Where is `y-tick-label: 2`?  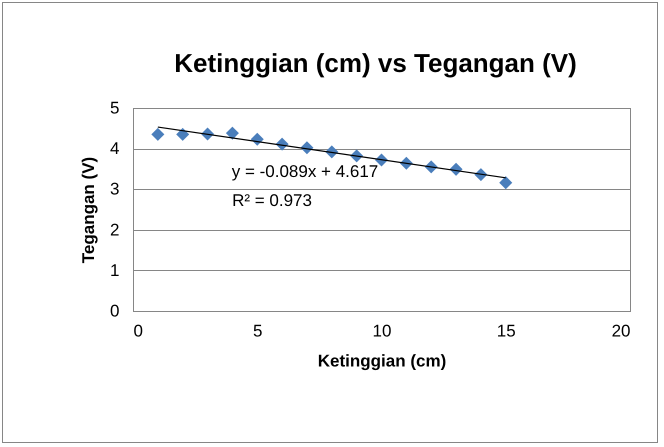 y-tick-label: 2 is located at coordinates (115, 230).